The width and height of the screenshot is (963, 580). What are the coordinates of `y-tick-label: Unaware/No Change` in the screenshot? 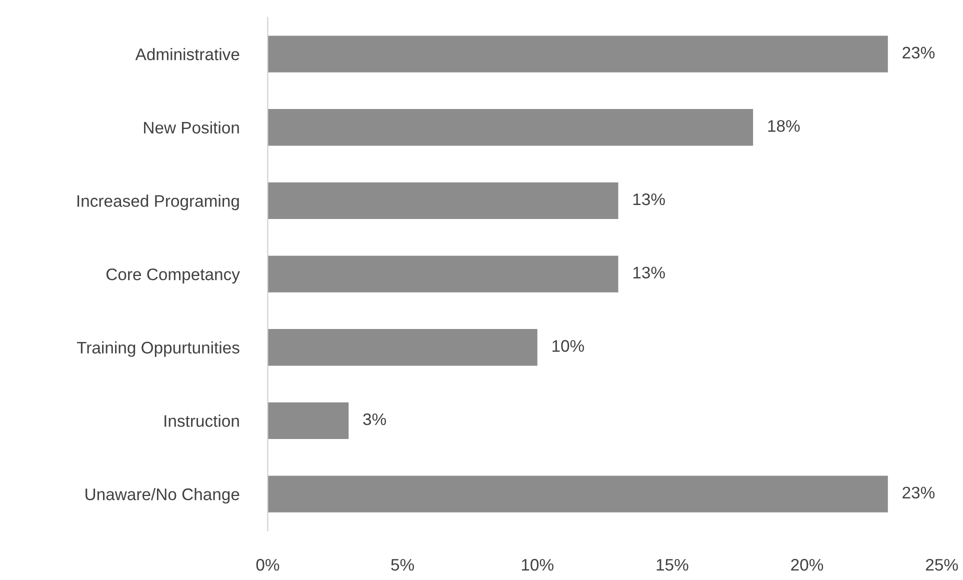 It's located at (163, 496).